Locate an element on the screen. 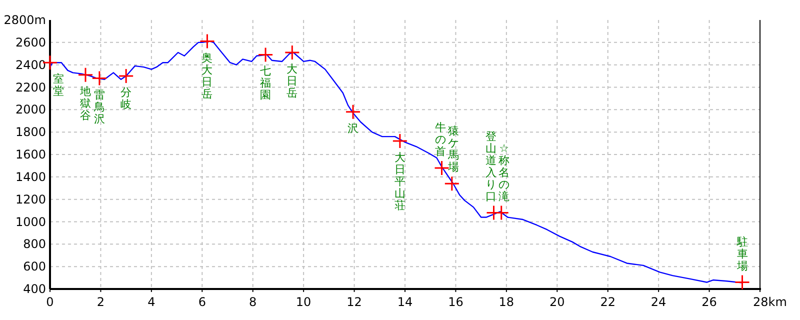 The image size is (800, 320). y-tick-label: 1200 is located at coordinates (30, 199).